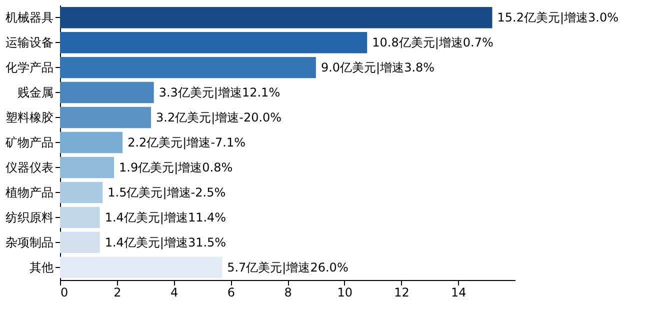 Image resolution: width=660 pixels, height=322 pixels. I want to click on data-label: 9.0亿美元|增速3.8%, so click(377, 67).